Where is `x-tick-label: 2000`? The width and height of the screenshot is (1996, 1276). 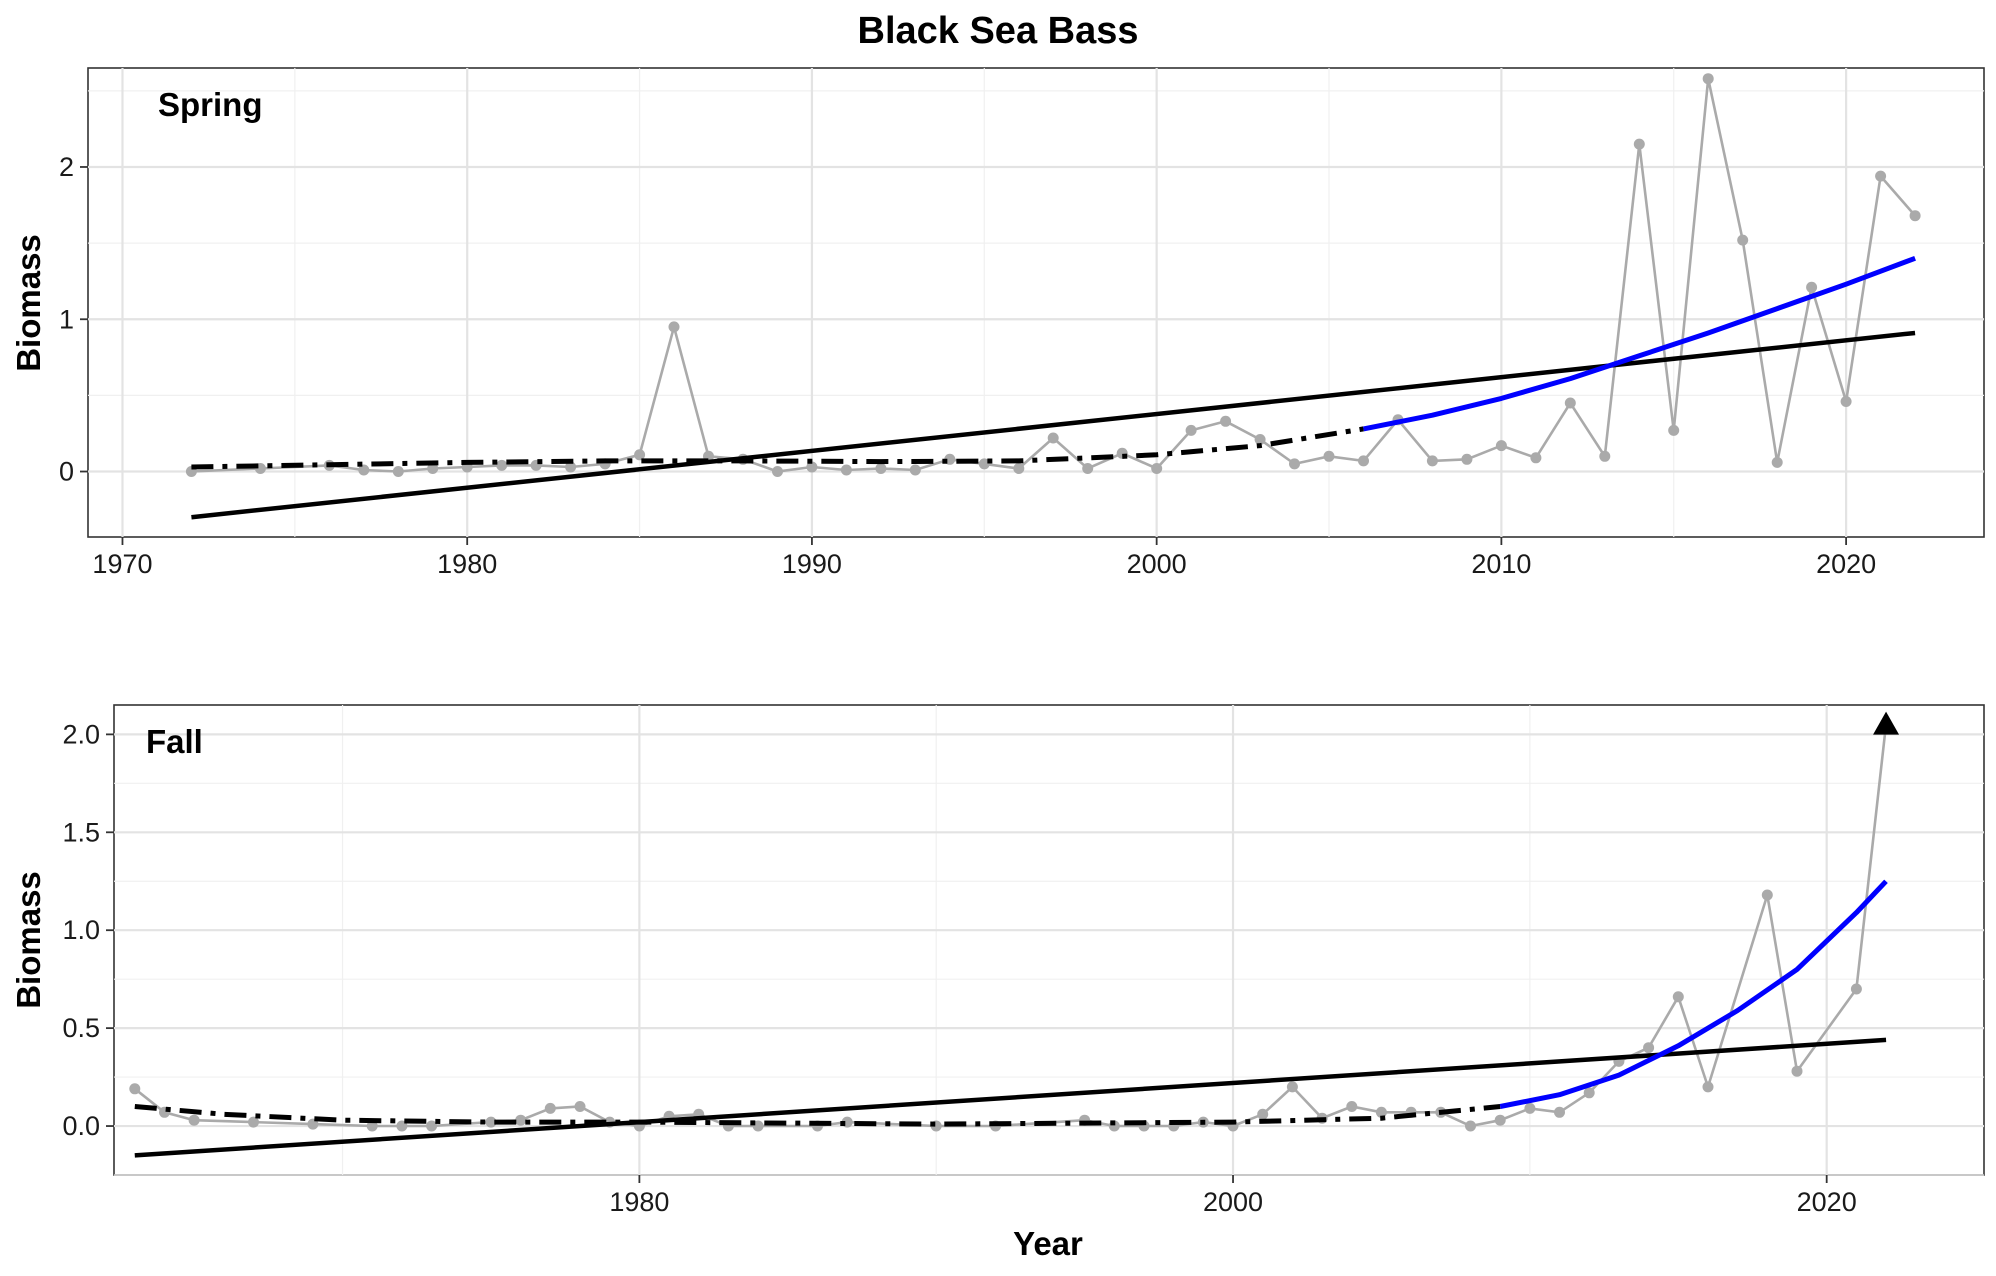 x-tick-label: 2000 is located at coordinates (1233, 1202).